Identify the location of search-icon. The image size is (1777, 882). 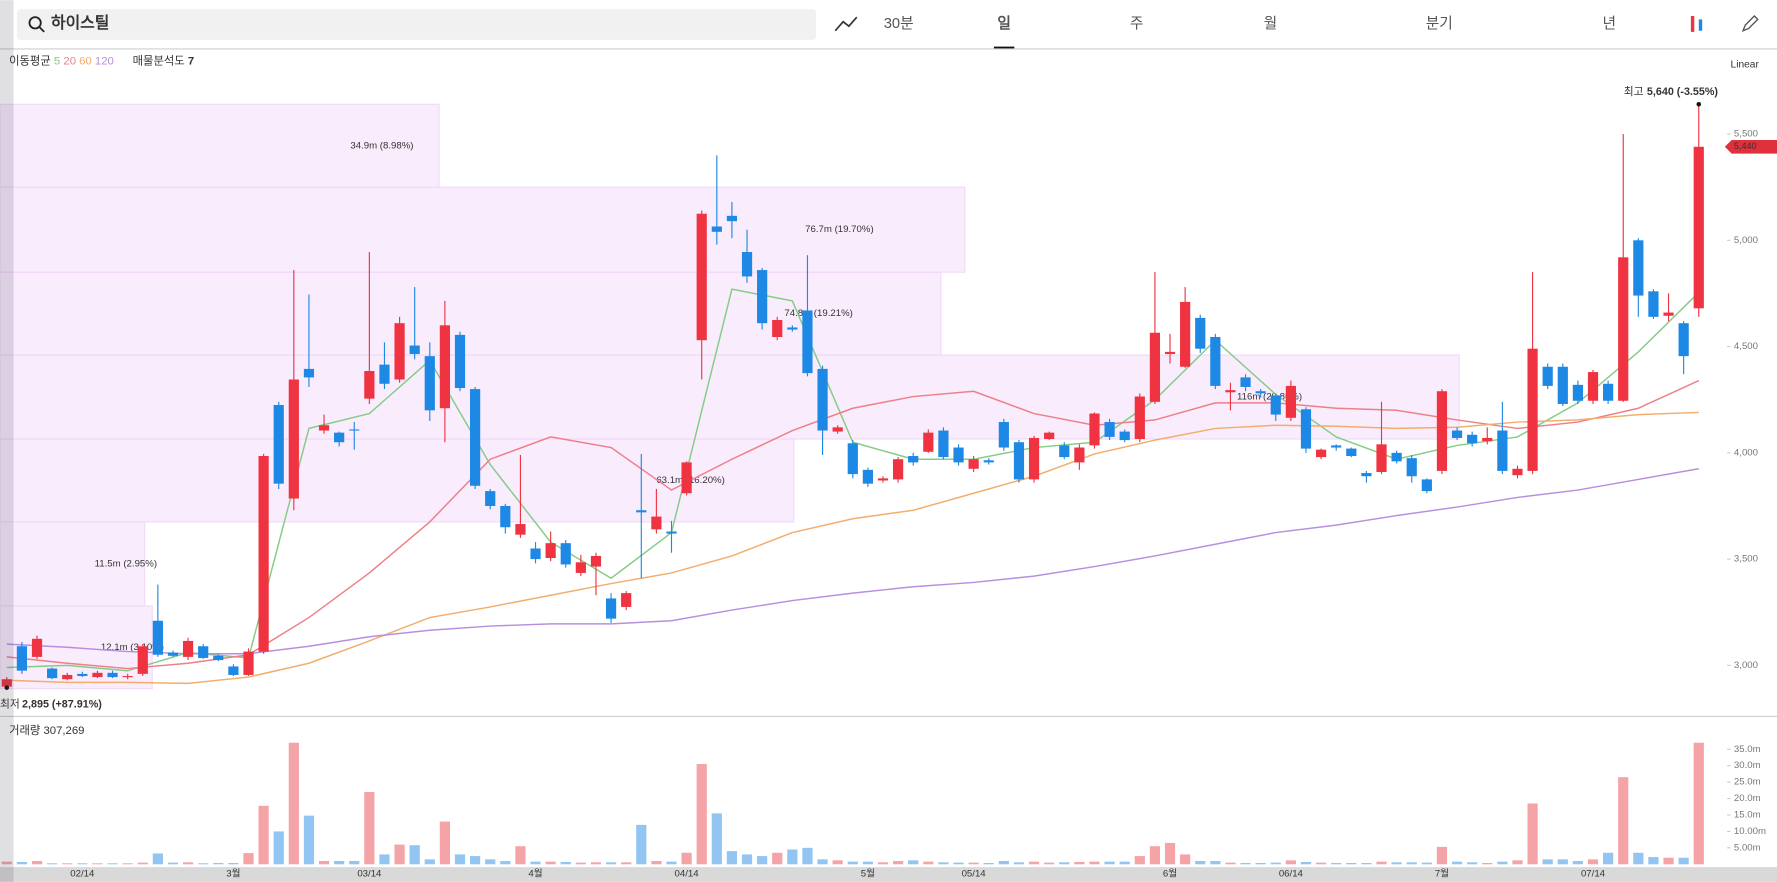
(35, 23).